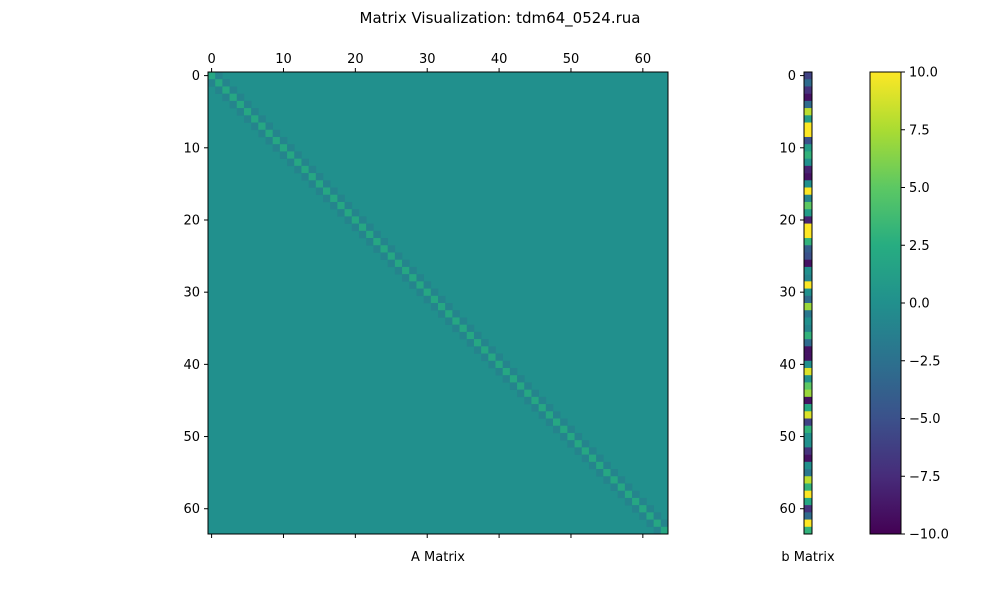 This screenshot has height=600, width=1000. What do you see at coordinates (925, 419) in the screenshot?
I see `colorbar-tick-label: −5.0` at bounding box center [925, 419].